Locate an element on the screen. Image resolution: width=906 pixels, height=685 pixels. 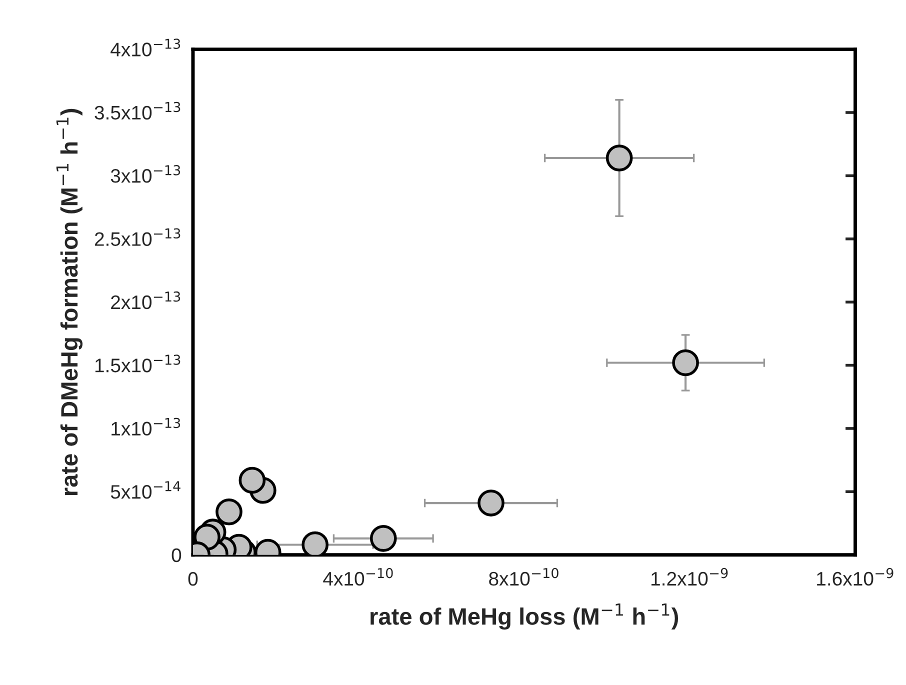
y-tick-label: 1.5x10$^{−13}$ is located at coordinates (137, 363).